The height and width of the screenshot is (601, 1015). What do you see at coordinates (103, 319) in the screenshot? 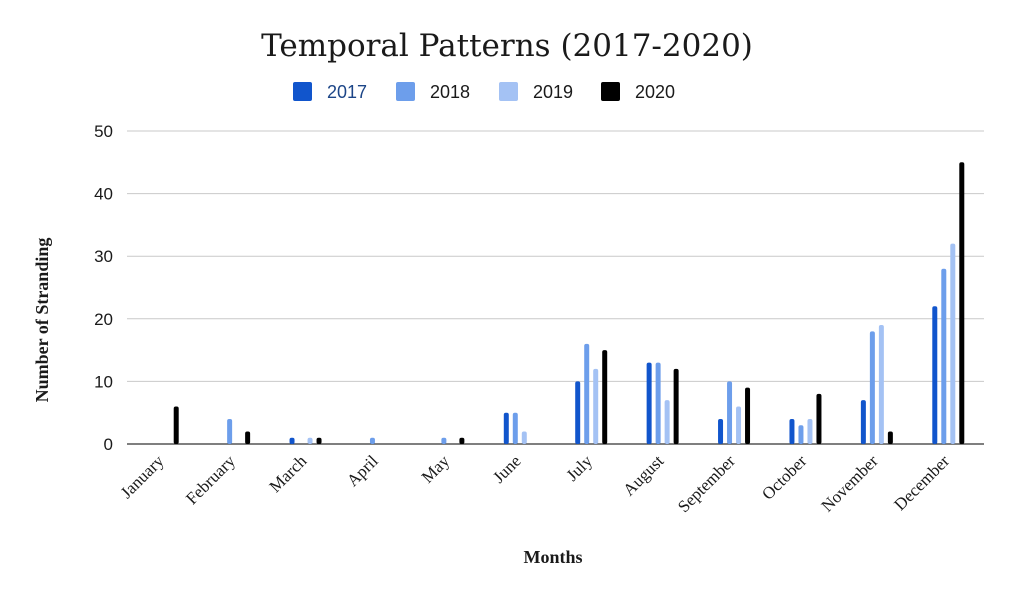
I see `y-tick-label: 20` at bounding box center [103, 319].